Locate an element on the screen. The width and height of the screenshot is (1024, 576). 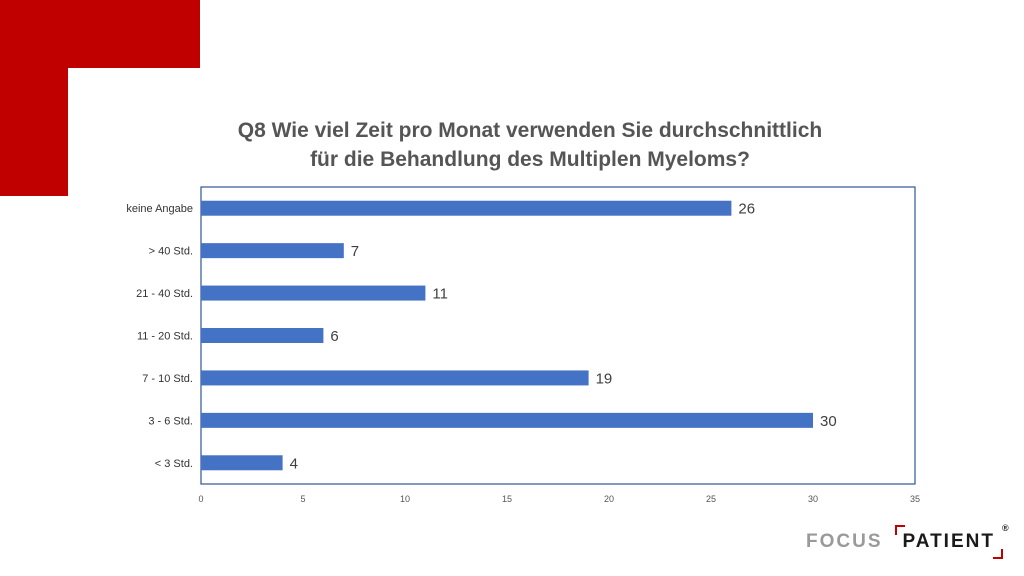
bar-value-label-1: 26 is located at coordinates (746, 209).